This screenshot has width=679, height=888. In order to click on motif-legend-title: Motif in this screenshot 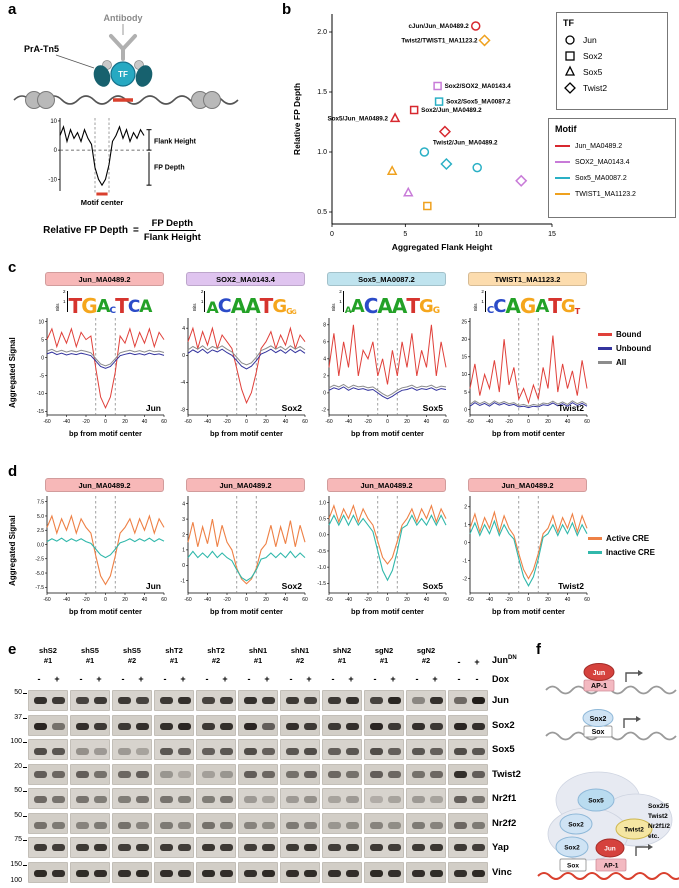, I will do `click(566, 129)`.